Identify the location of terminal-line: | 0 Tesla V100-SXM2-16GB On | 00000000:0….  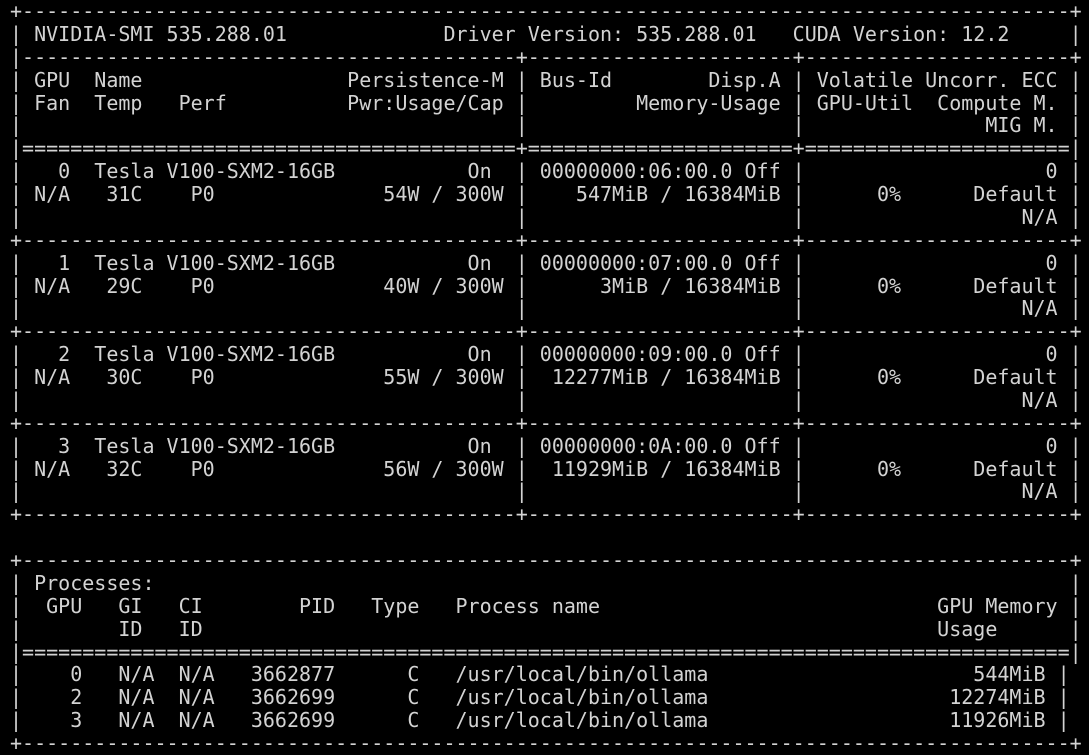
(546, 171).